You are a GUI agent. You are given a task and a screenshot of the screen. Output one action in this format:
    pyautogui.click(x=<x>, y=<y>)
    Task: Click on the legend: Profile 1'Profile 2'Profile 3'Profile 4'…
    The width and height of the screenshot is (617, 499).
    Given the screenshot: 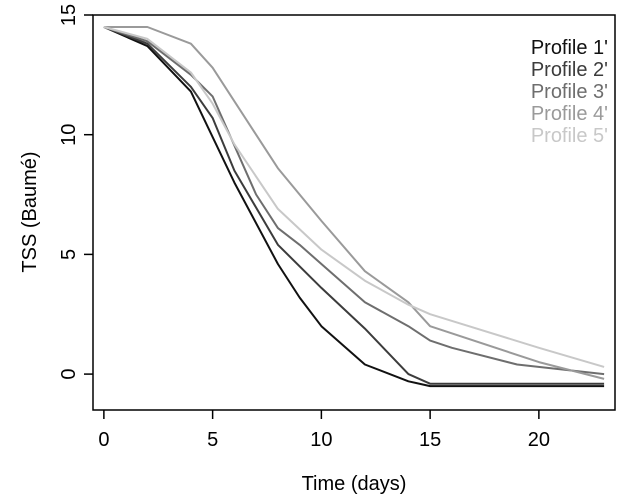 What is the action you would take?
    pyautogui.click(x=569, y=92)
    